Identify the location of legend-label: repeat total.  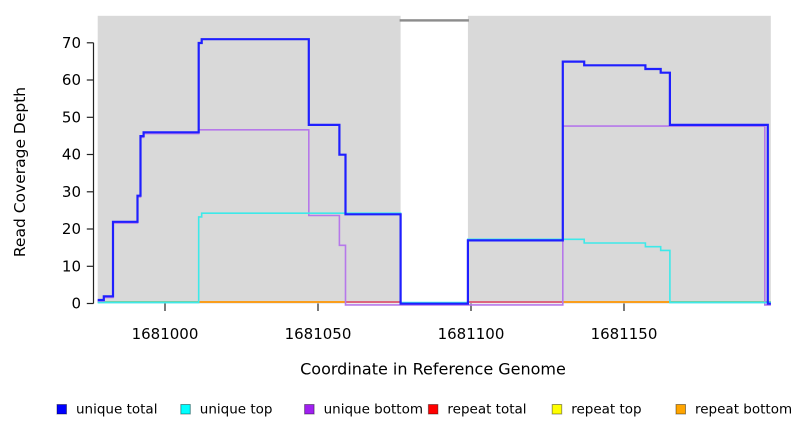
(486, 410).